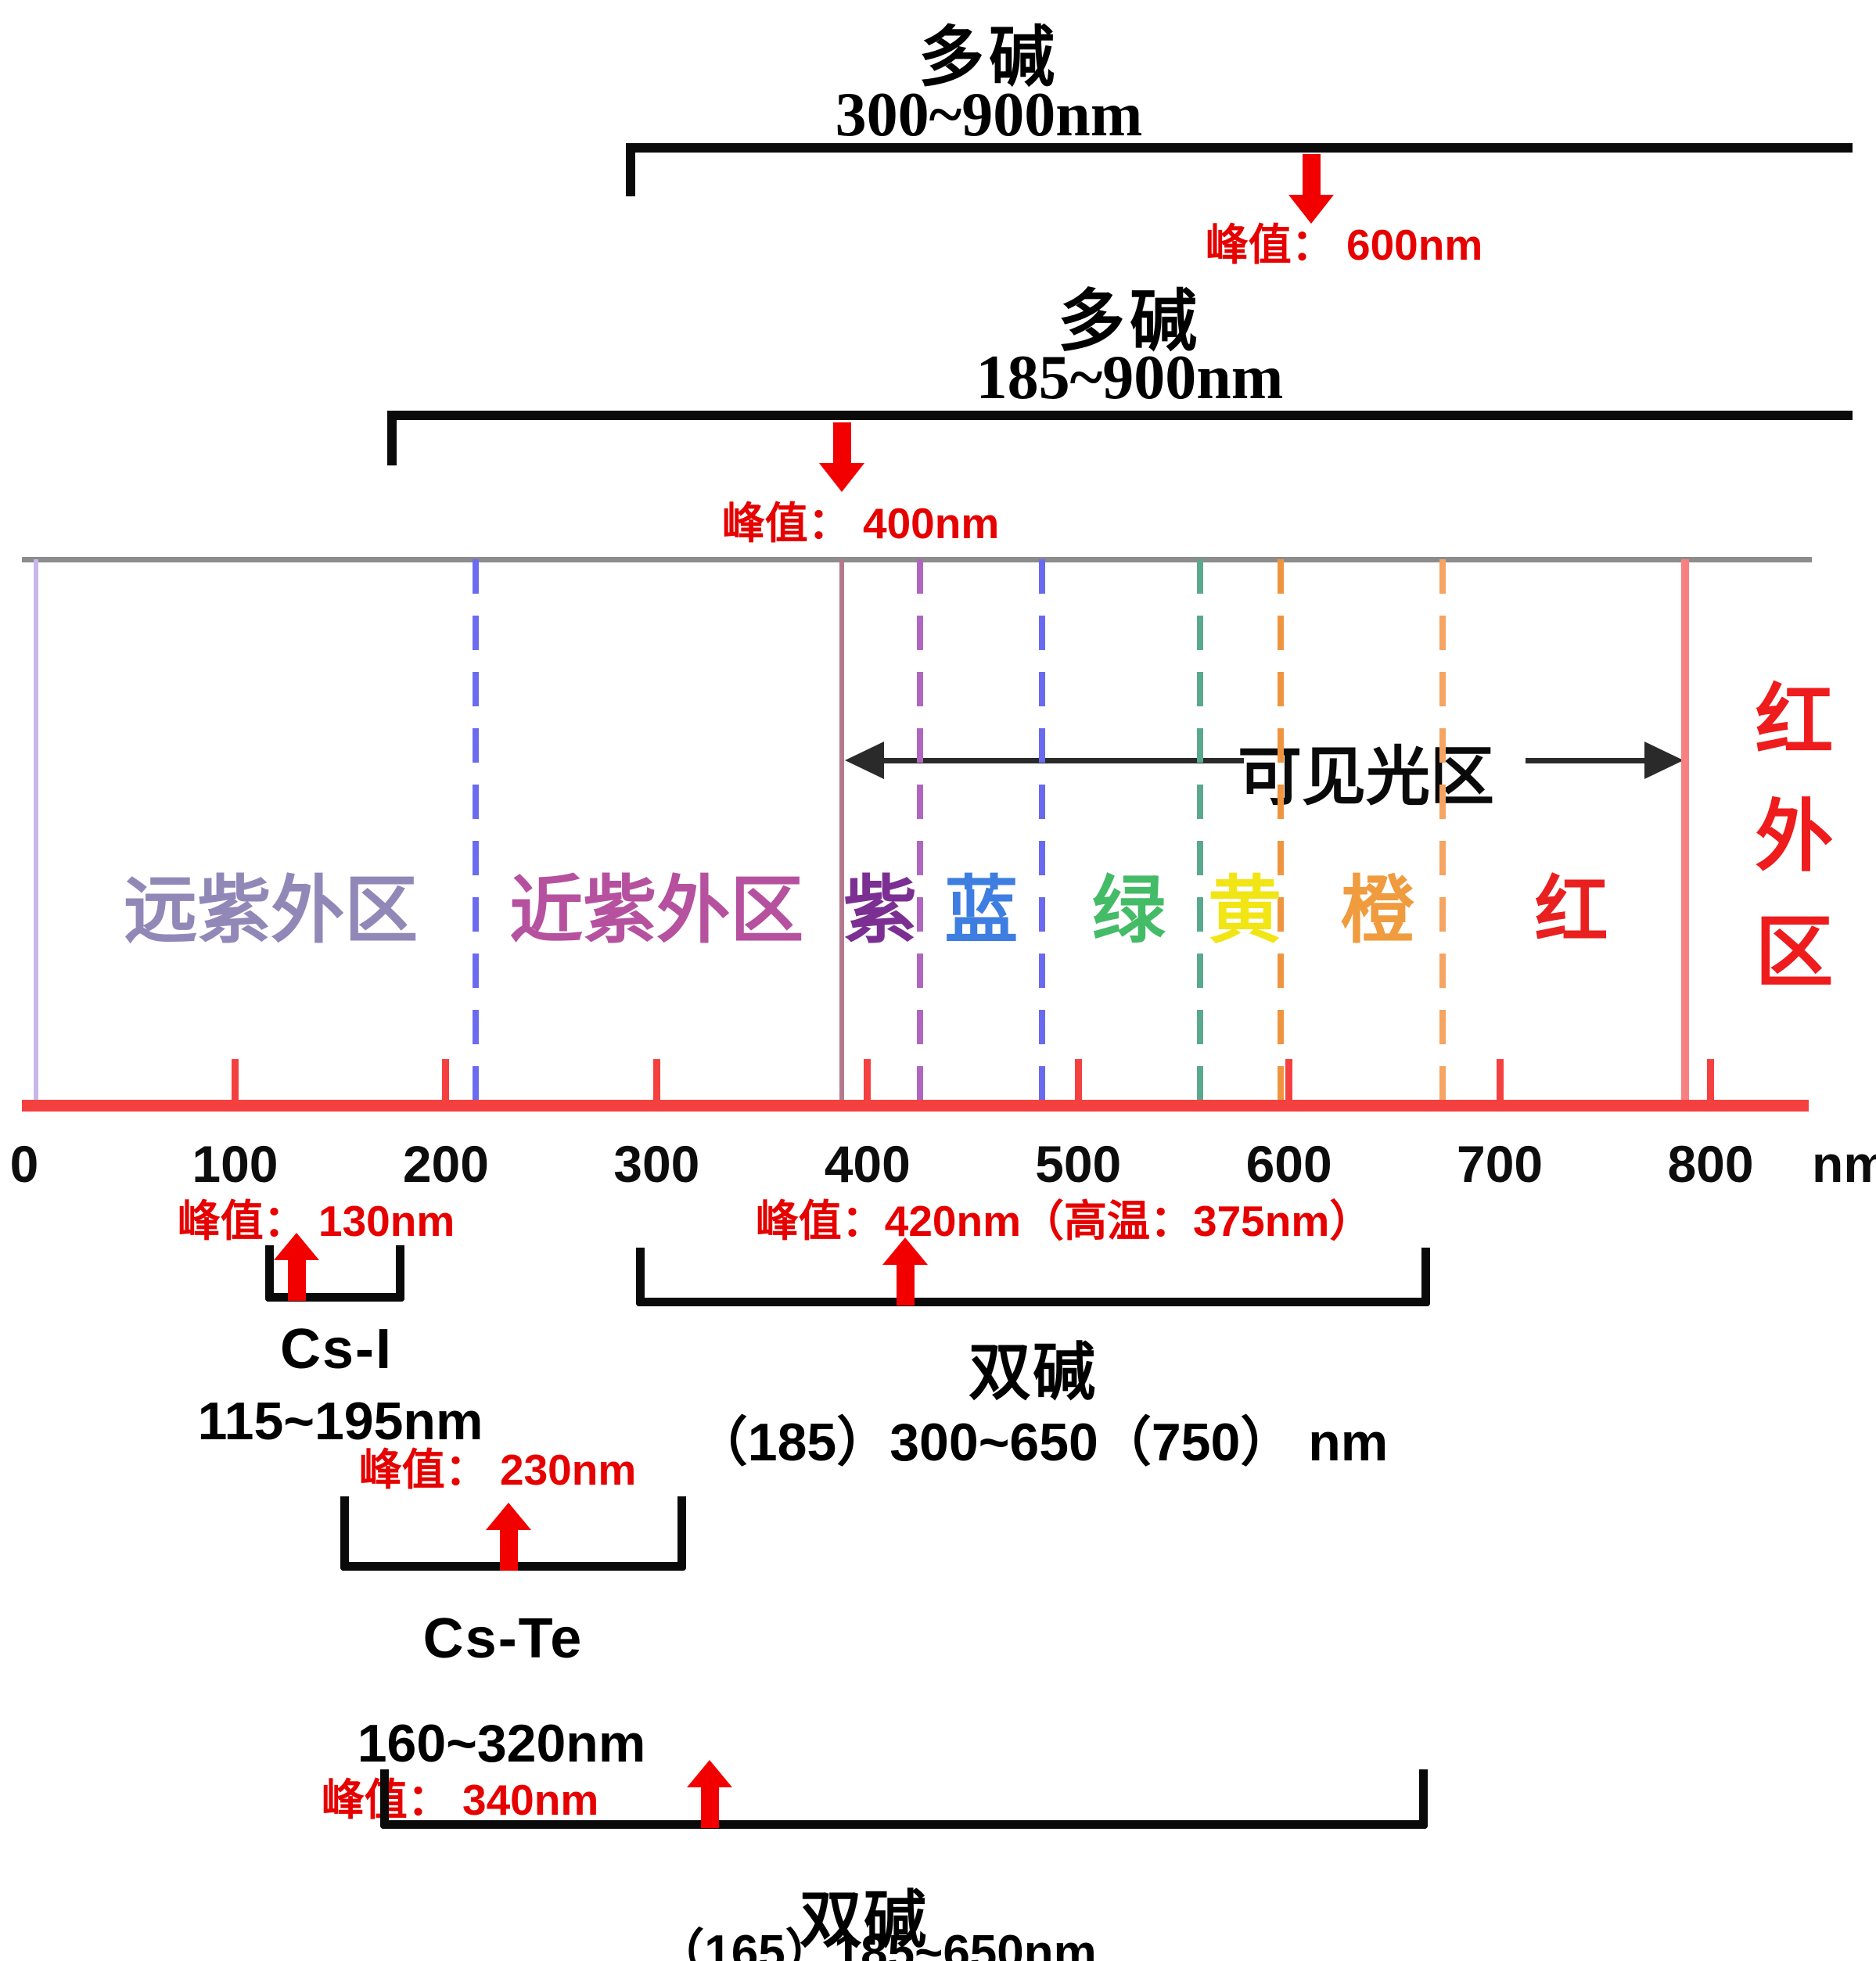  Describe the element at coordinates (981, 910) in the screenshot. I see `region-label-蓝: 蓝` at that location.